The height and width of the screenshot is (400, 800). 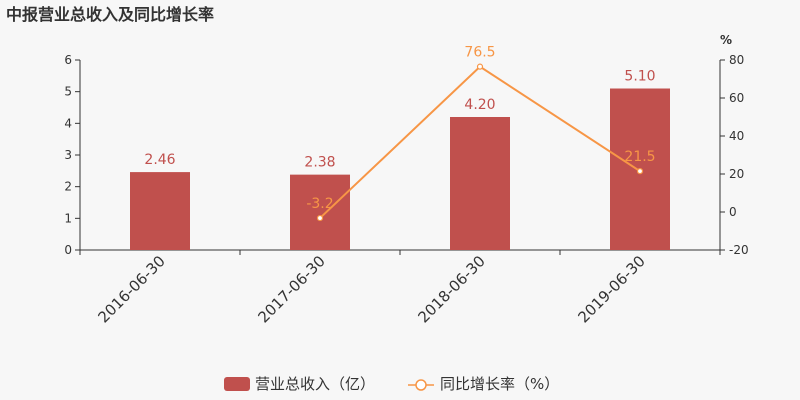 I want to click on chart-title: 中报营业总收入及同比增长率, so click(x=110, y=14).